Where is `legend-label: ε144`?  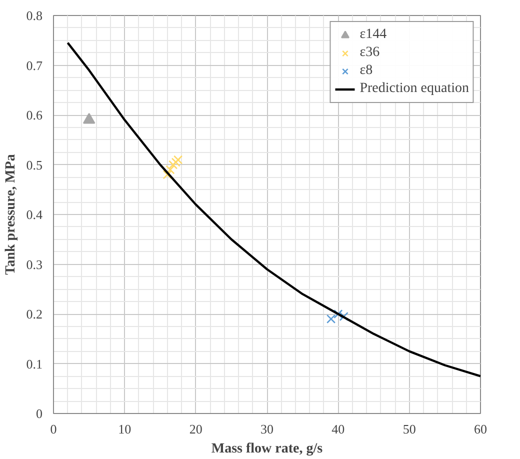 legend-label: ε144 is located at coordinates (373, 35).